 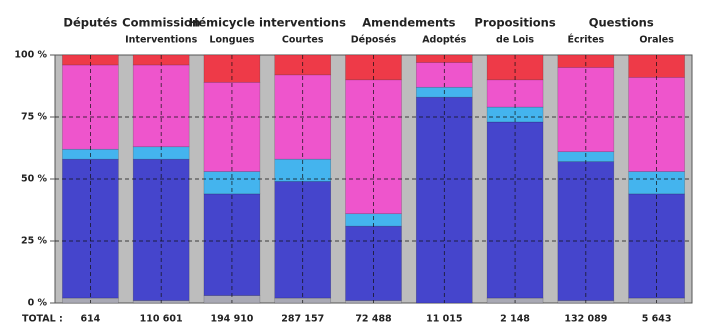 What do you see at coordinates (515, 40) in the screenshot?
I see `column-label: de Lois` at bounding box center [515, 40].